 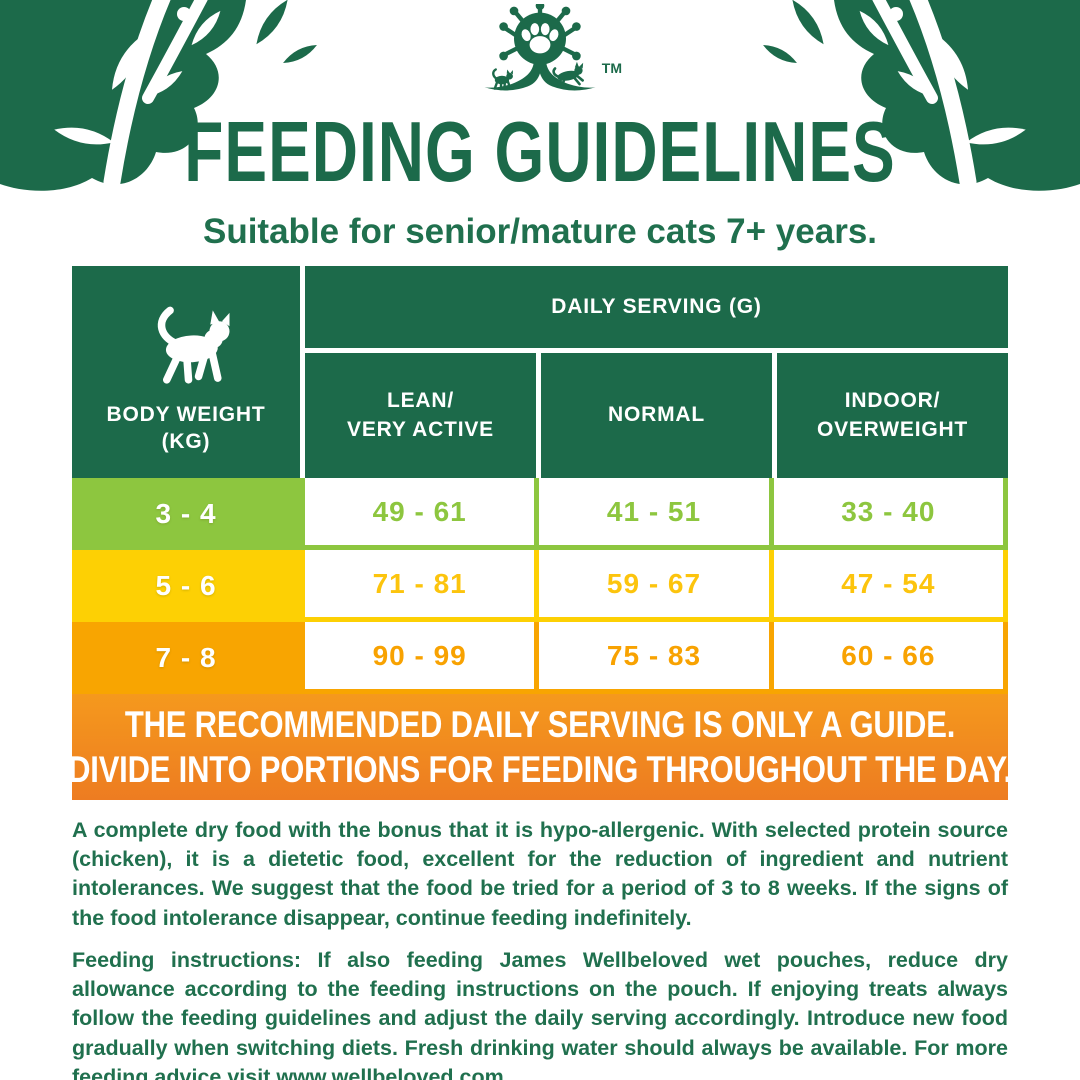 I want to click on page-title: FEEDING GUIDELINES, so click(x=540, y=151).